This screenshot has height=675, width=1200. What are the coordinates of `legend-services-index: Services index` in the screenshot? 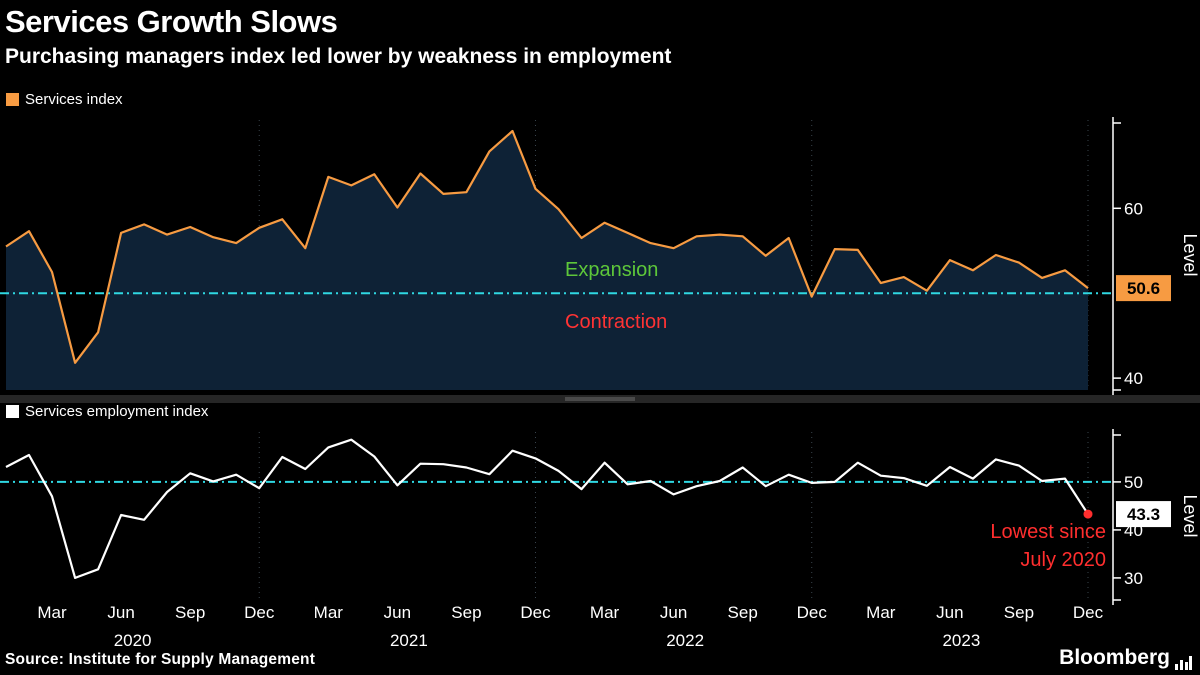 It's located at (64, 99).